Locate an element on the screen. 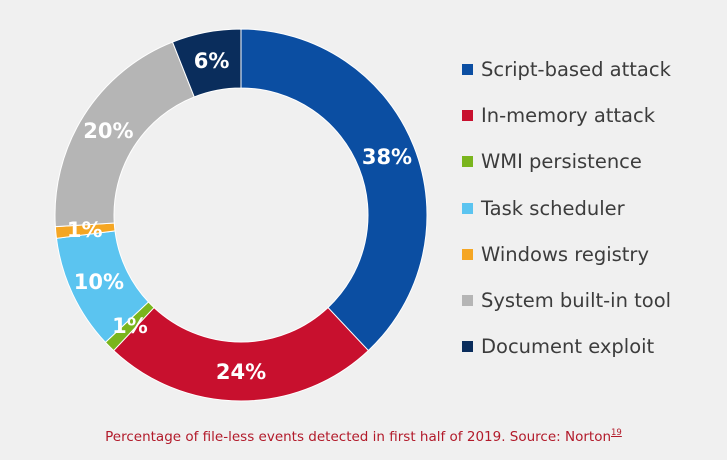 This screenshot has width=727, height=460. legend-label: Task scheduler is located at coordinates (553, 208).